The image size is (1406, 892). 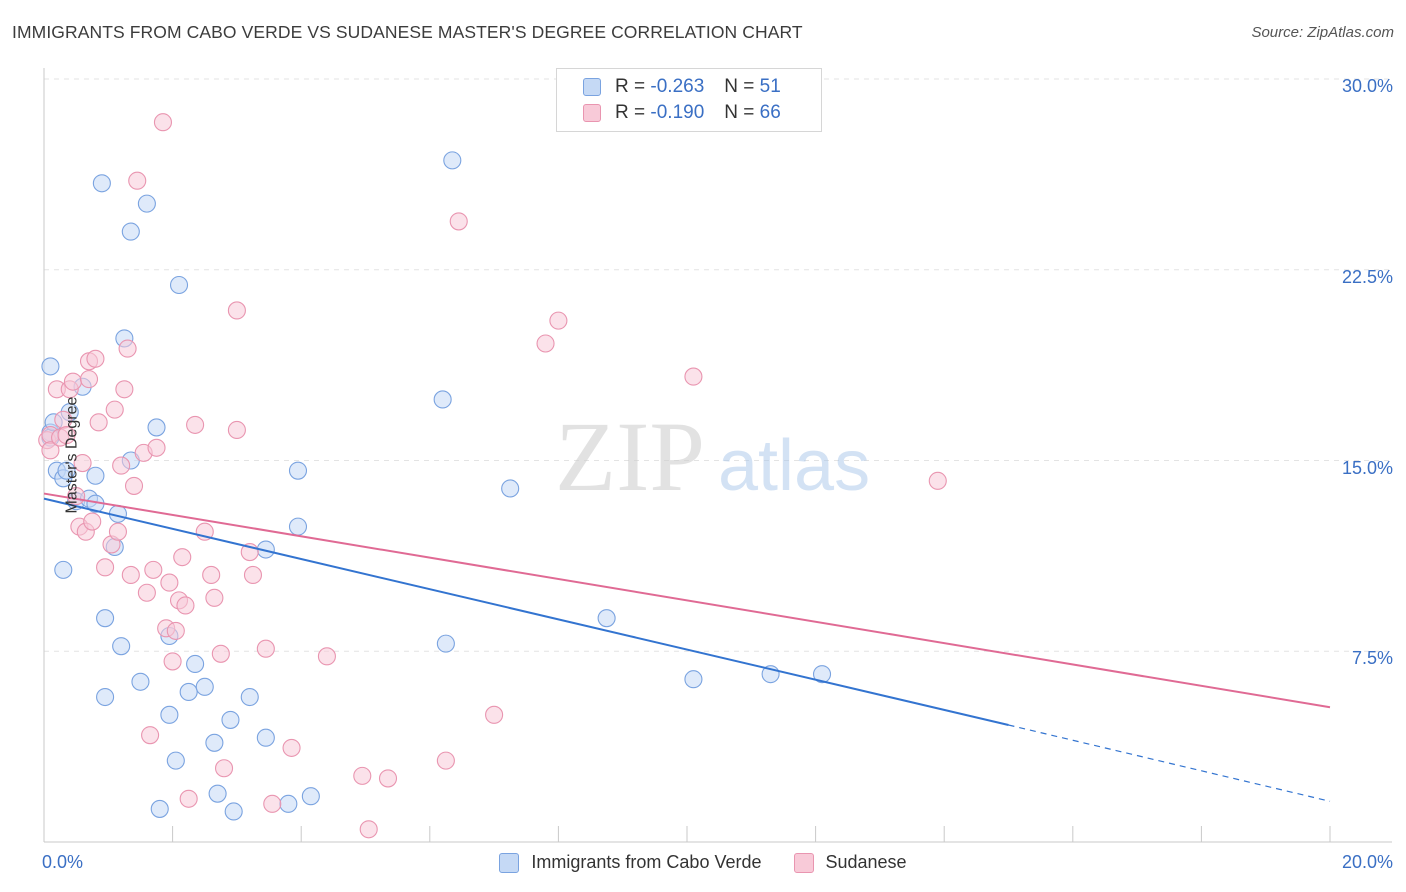 I want to click on legend-item-cabo-verde: Immigrants from Cabo Verde, so click(x=630, y=862).